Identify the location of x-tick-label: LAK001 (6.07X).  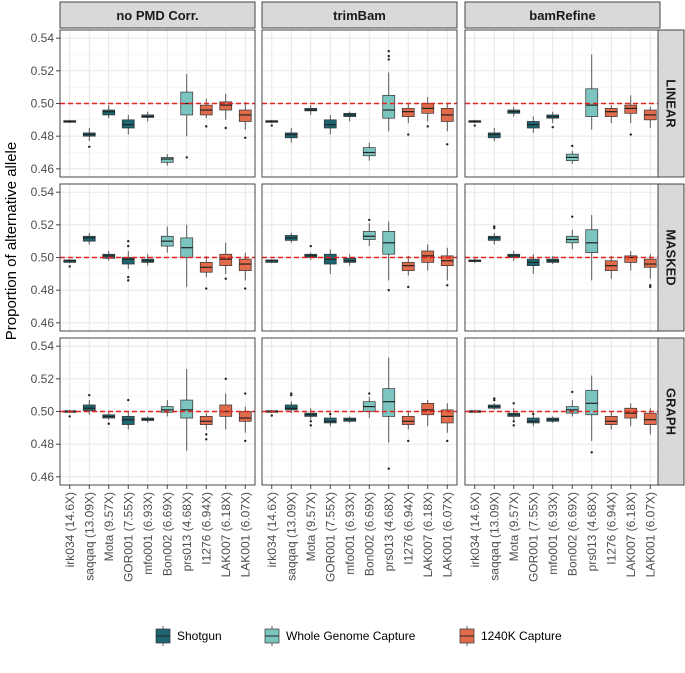
(650, 534).